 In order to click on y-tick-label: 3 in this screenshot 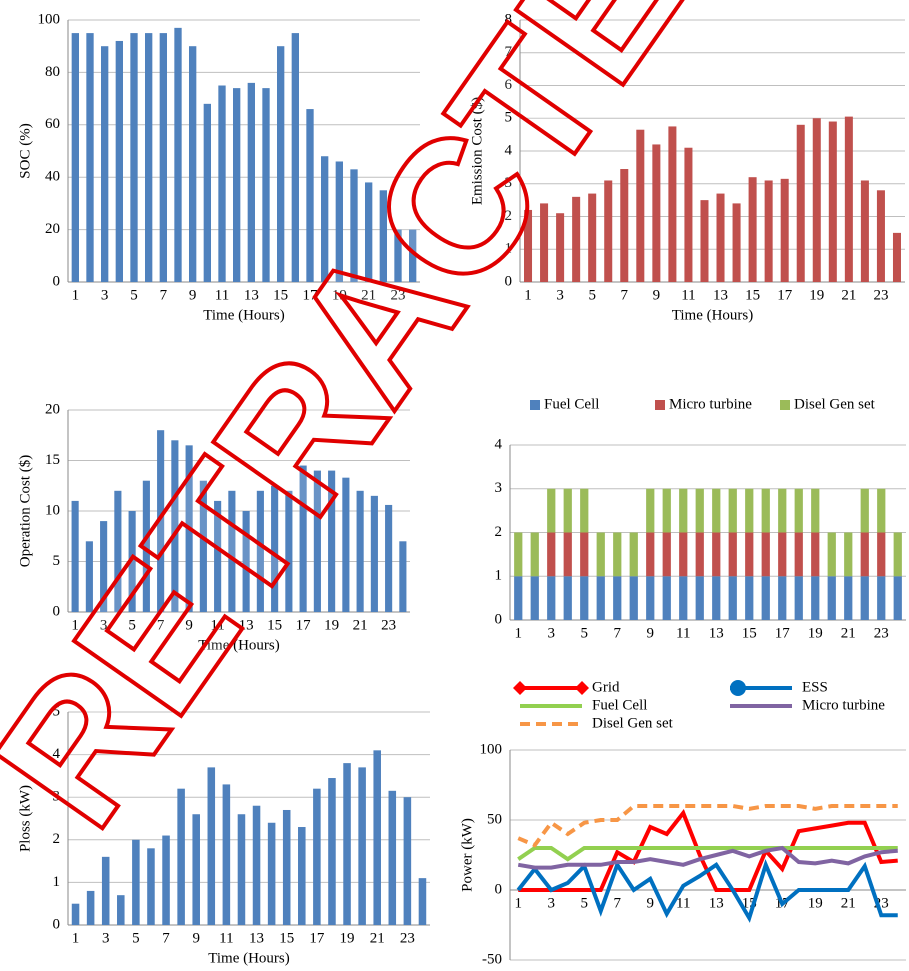, I will do `click(499, 488)`.